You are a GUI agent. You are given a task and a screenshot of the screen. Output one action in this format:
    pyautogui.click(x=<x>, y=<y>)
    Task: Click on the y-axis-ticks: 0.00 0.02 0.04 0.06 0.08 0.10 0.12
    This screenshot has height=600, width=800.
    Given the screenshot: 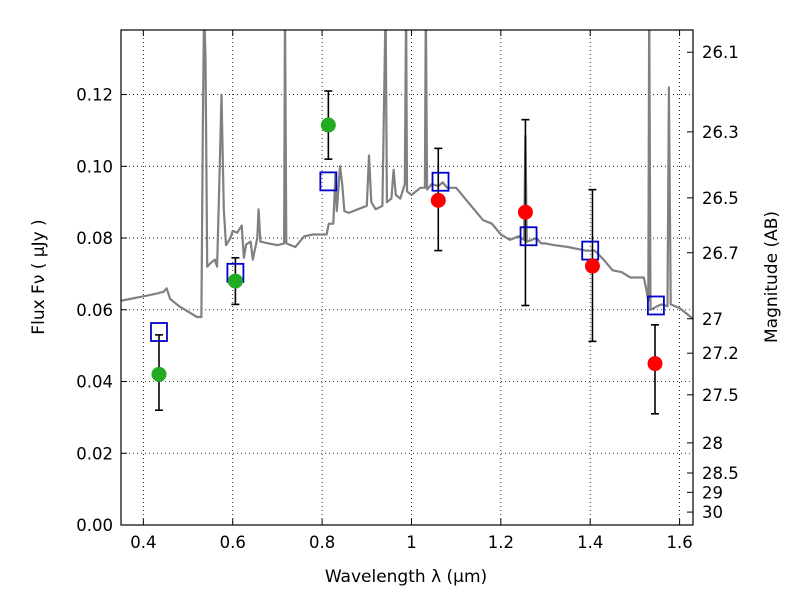 What is the action you would take?
    pyautogui.click(x=101, y=310)
    